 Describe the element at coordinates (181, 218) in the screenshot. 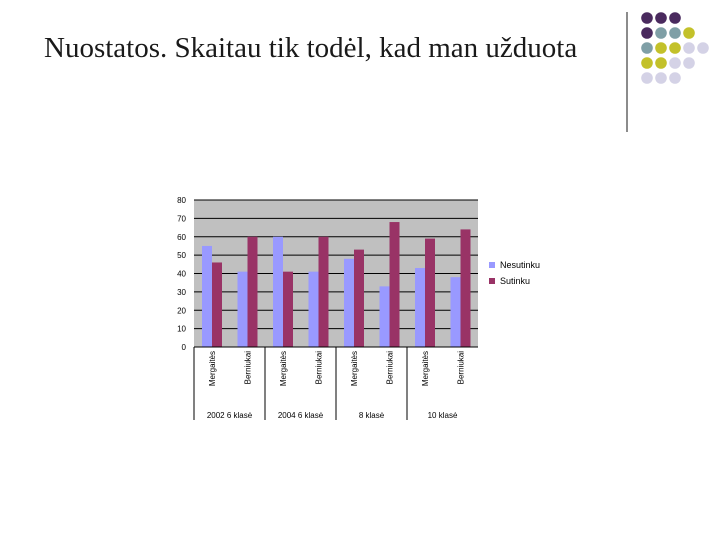

I see `y-tick-label: 70` at that location.